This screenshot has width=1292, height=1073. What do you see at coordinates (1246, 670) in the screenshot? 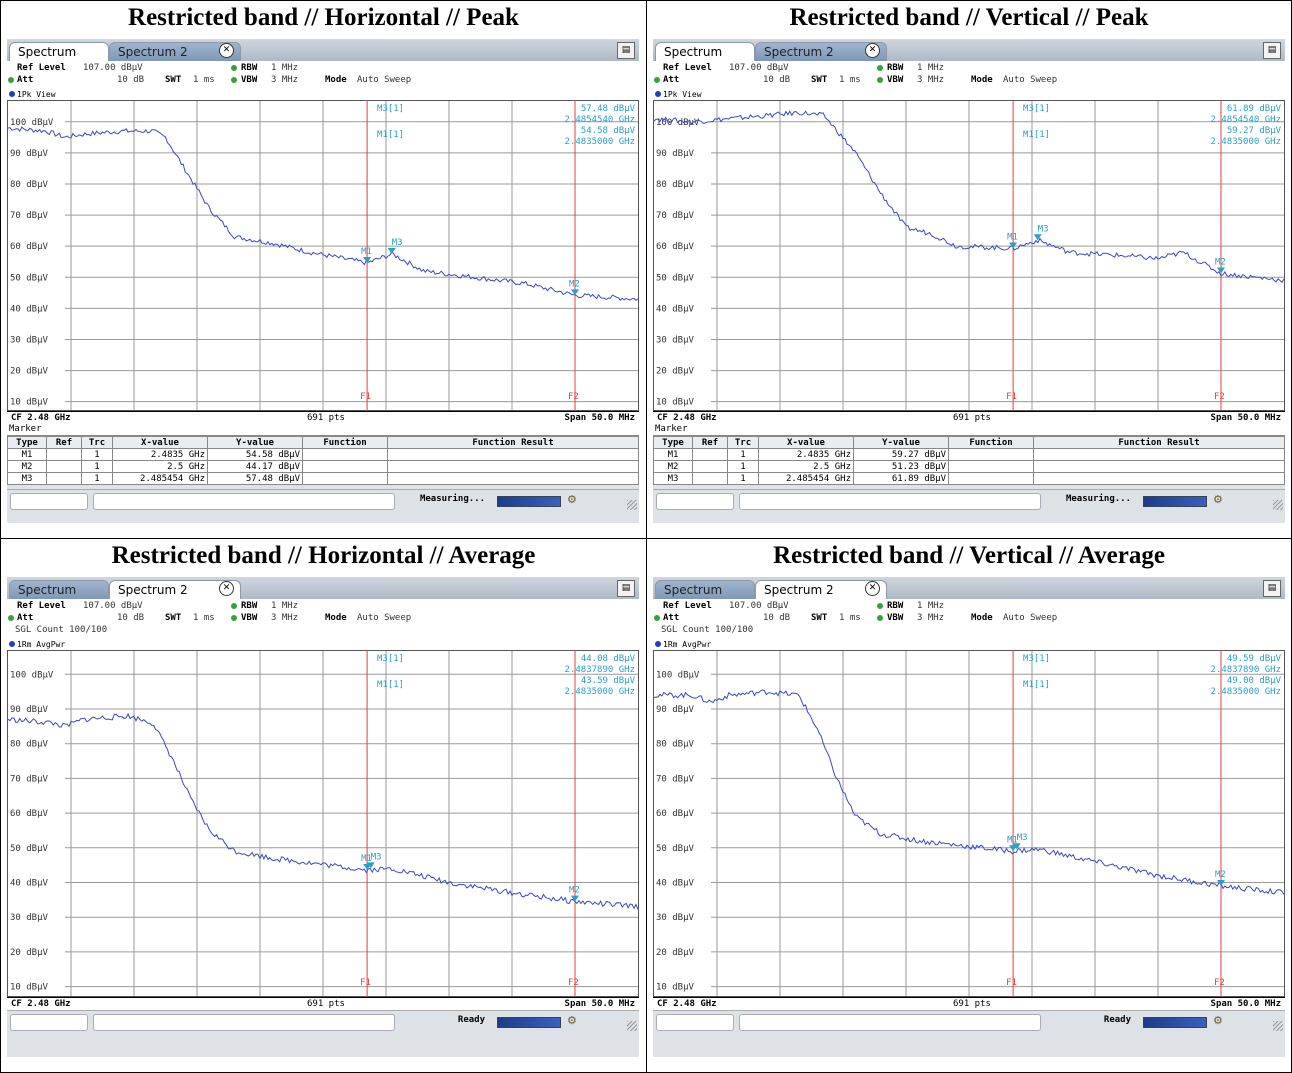
I see `readout-marker-freq: 2.4837890 GHz` at bounding box center [1246, 670].